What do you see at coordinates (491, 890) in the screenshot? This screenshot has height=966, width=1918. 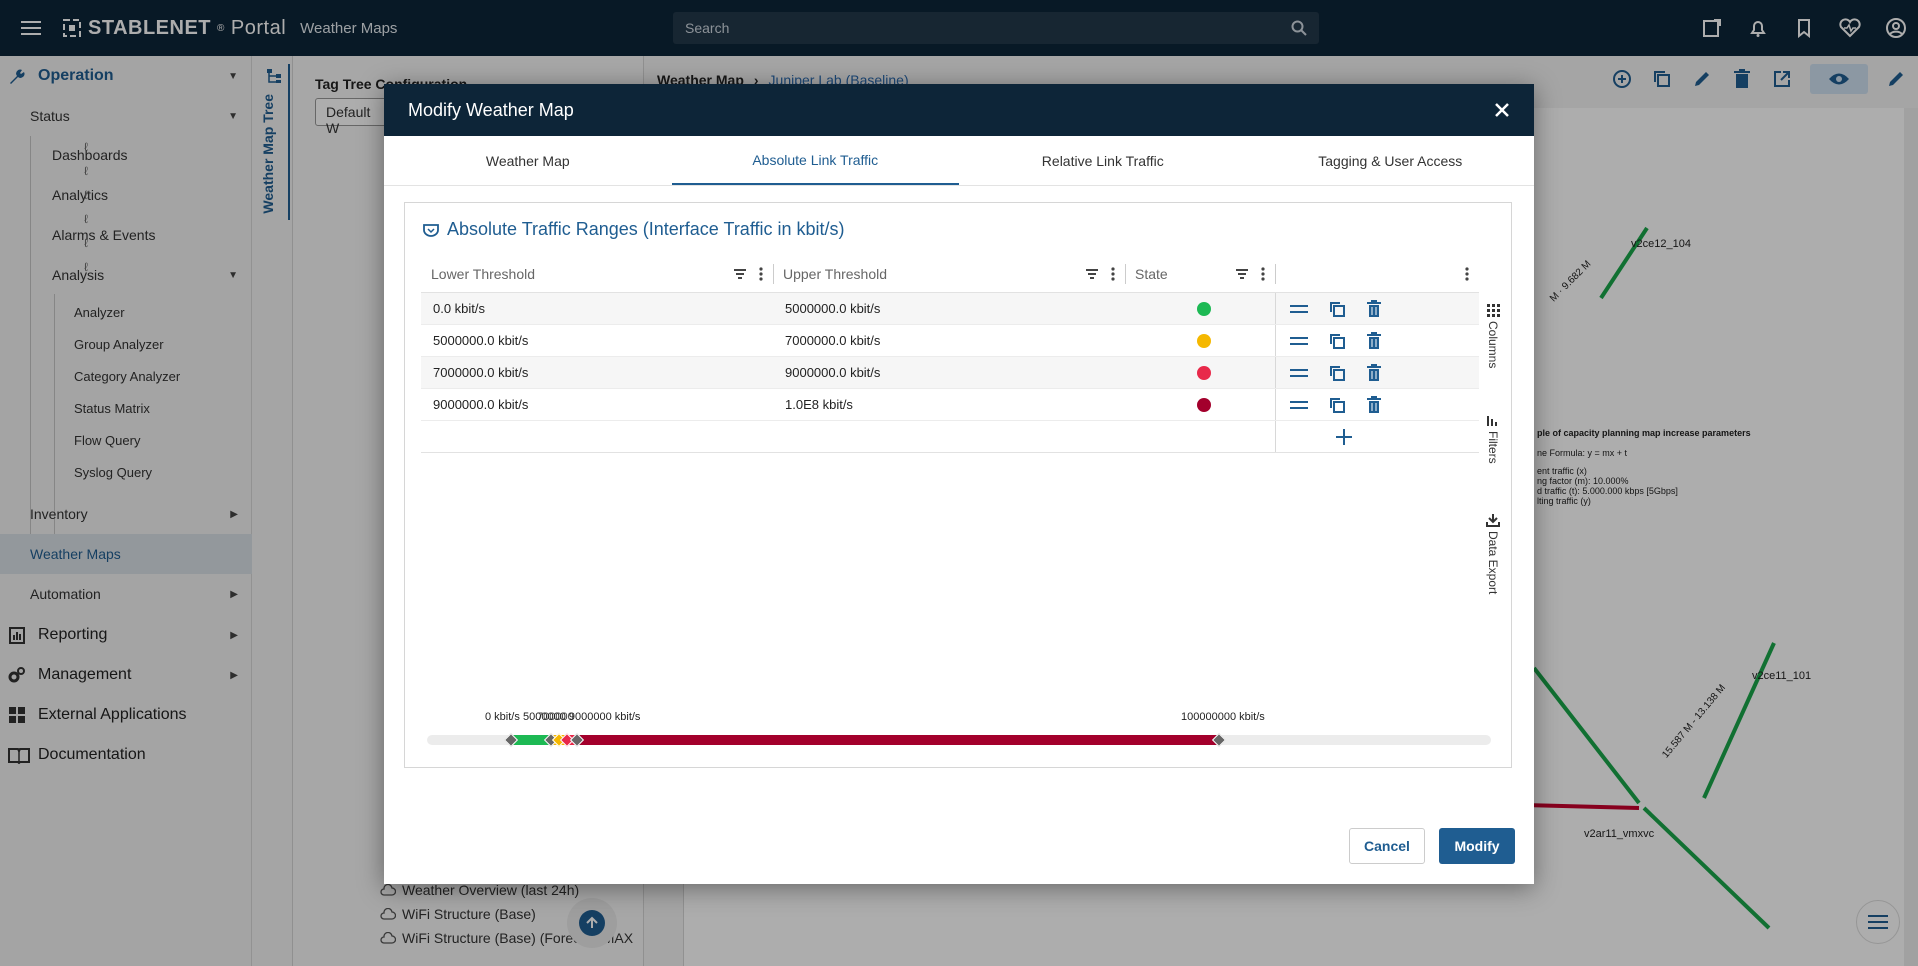 I see `tree-item-label: Weather Overview (last 24h)` at bounding box center [491, 890].